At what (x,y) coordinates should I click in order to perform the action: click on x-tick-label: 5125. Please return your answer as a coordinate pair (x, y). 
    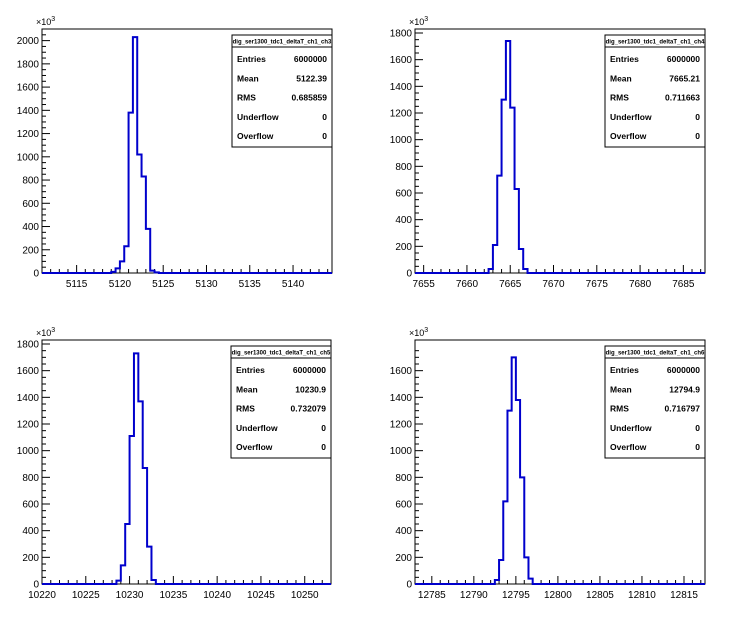
    Looking at the image, I should click on (163, 284).